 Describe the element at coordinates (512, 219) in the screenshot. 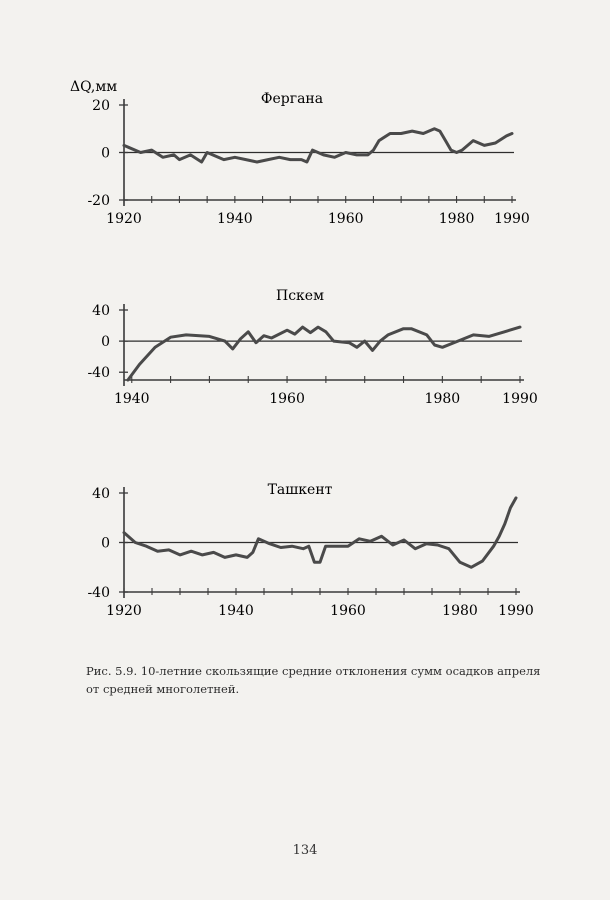

I see `fergana-x-tick-label: 1990` at that location.